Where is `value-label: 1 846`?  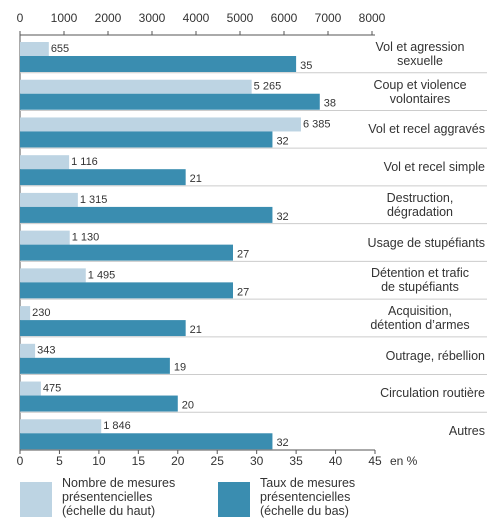 value-label: 1 846 is located at coordinates (117, 426).